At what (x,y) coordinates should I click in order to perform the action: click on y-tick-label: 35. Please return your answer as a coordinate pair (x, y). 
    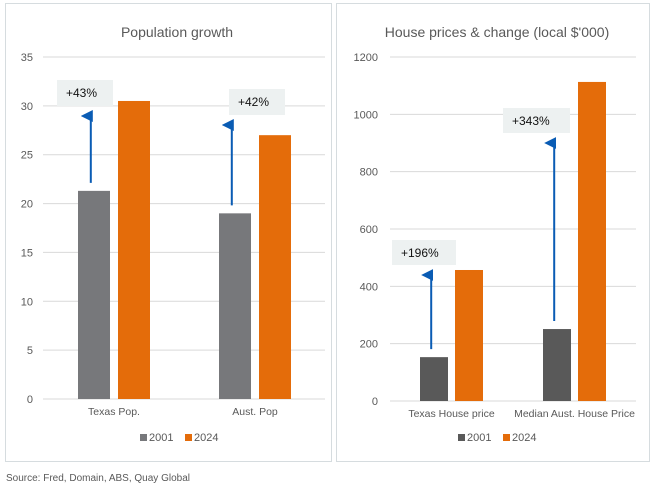
    Looking at the image, I should click on (27, 58).